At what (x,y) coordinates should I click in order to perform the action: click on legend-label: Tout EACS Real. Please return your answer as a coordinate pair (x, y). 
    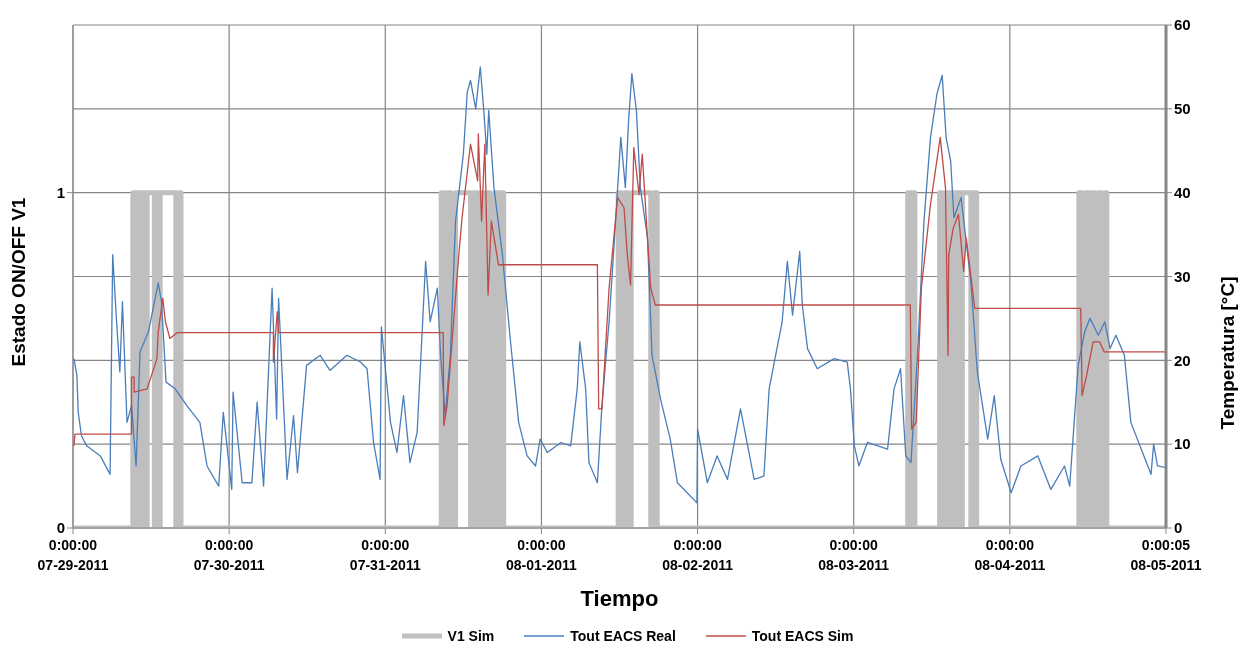
    Looking at the image, I should click on (622, 636).